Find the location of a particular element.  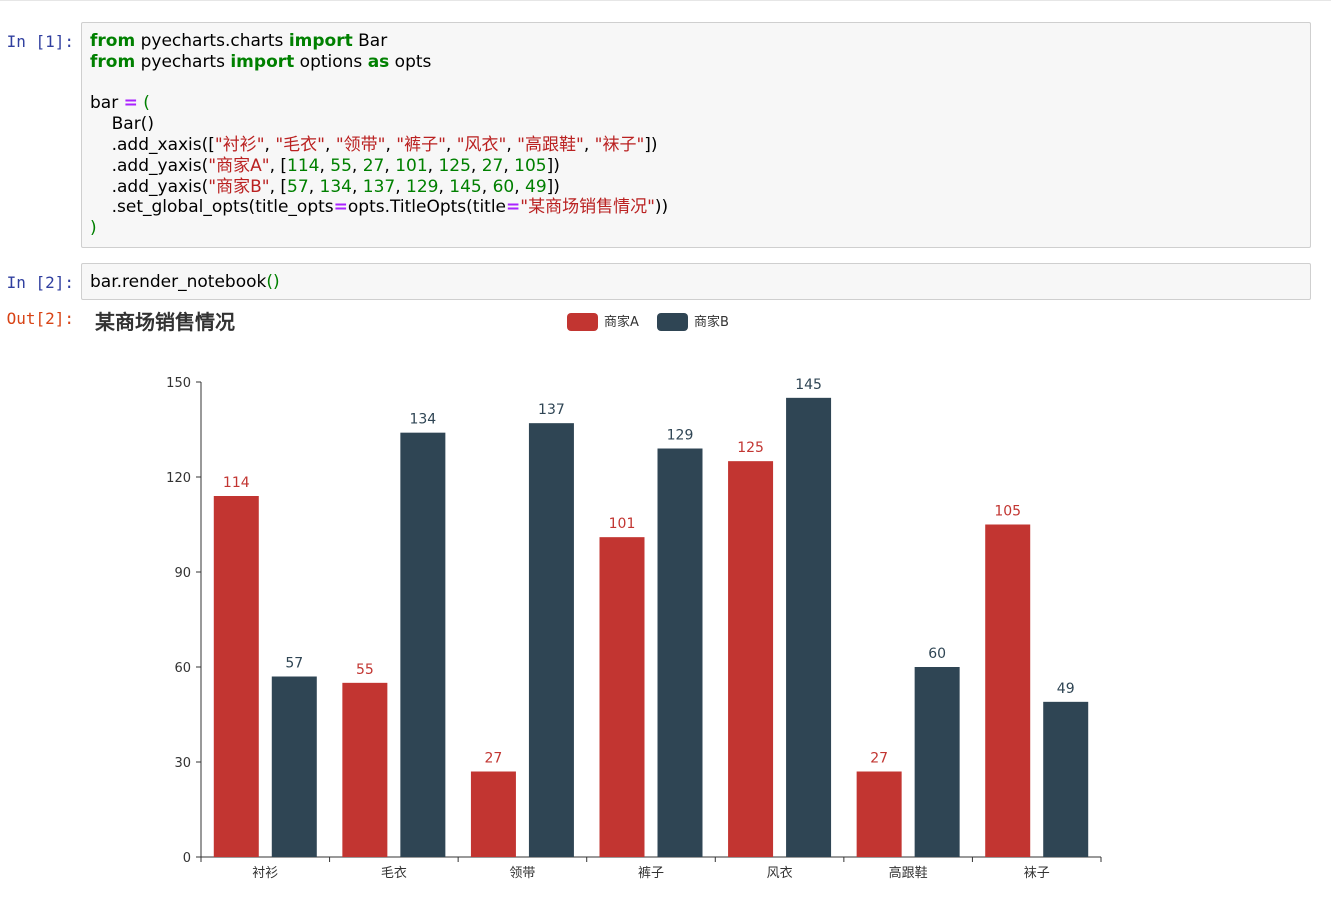

y-tick-label: 30 is located at coordinates (182, 763).